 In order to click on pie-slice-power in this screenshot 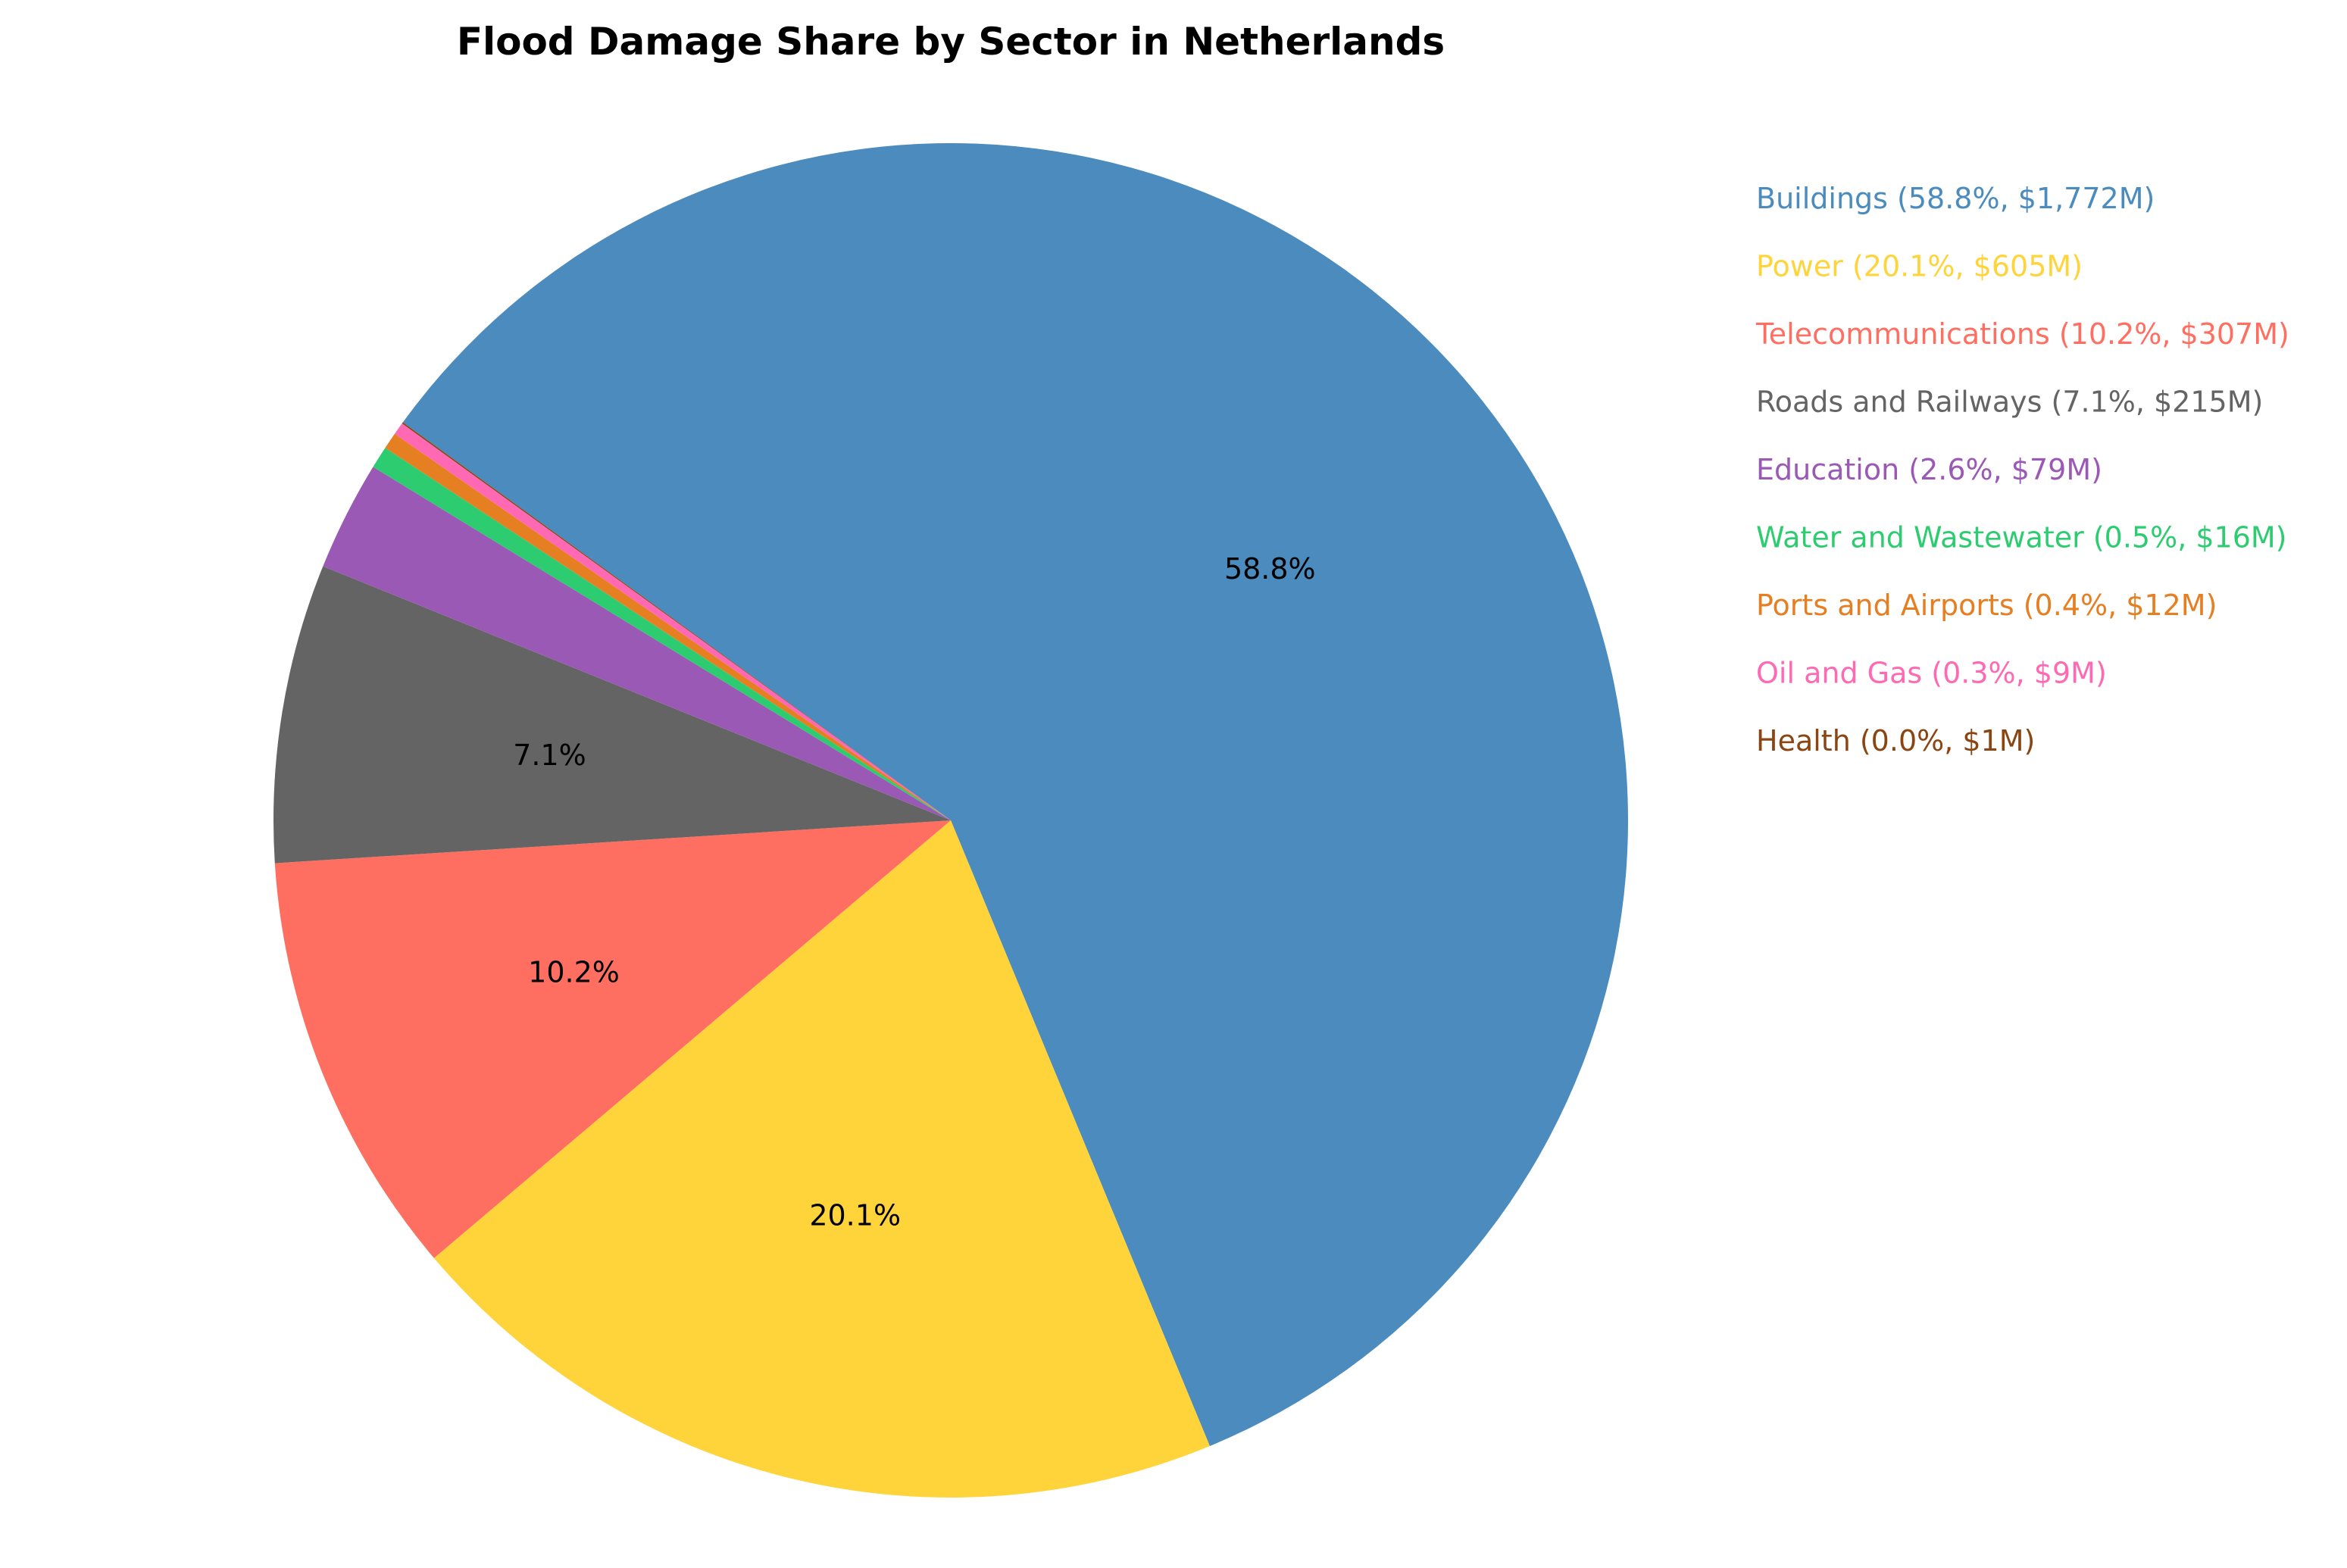, I will do `click(821, 1159)`.